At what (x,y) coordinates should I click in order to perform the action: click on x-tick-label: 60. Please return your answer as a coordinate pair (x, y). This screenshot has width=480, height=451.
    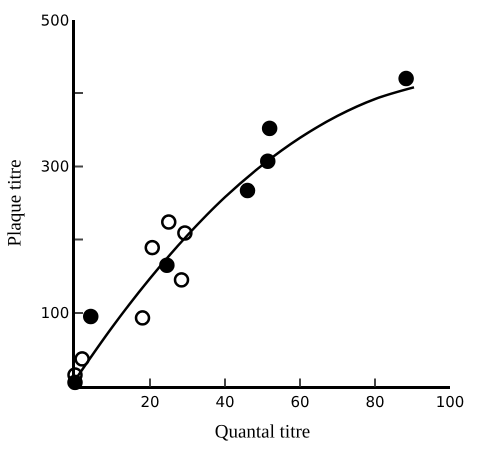
    Looking at the image, I should click on (300, 401).